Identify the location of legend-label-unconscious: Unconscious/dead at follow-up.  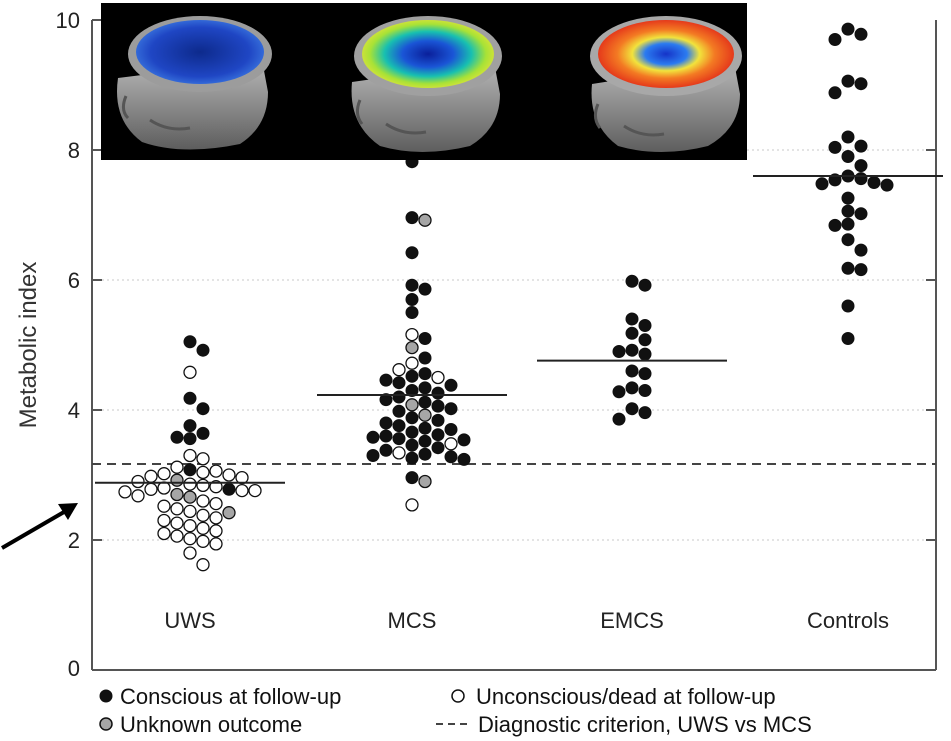
(626, 696).